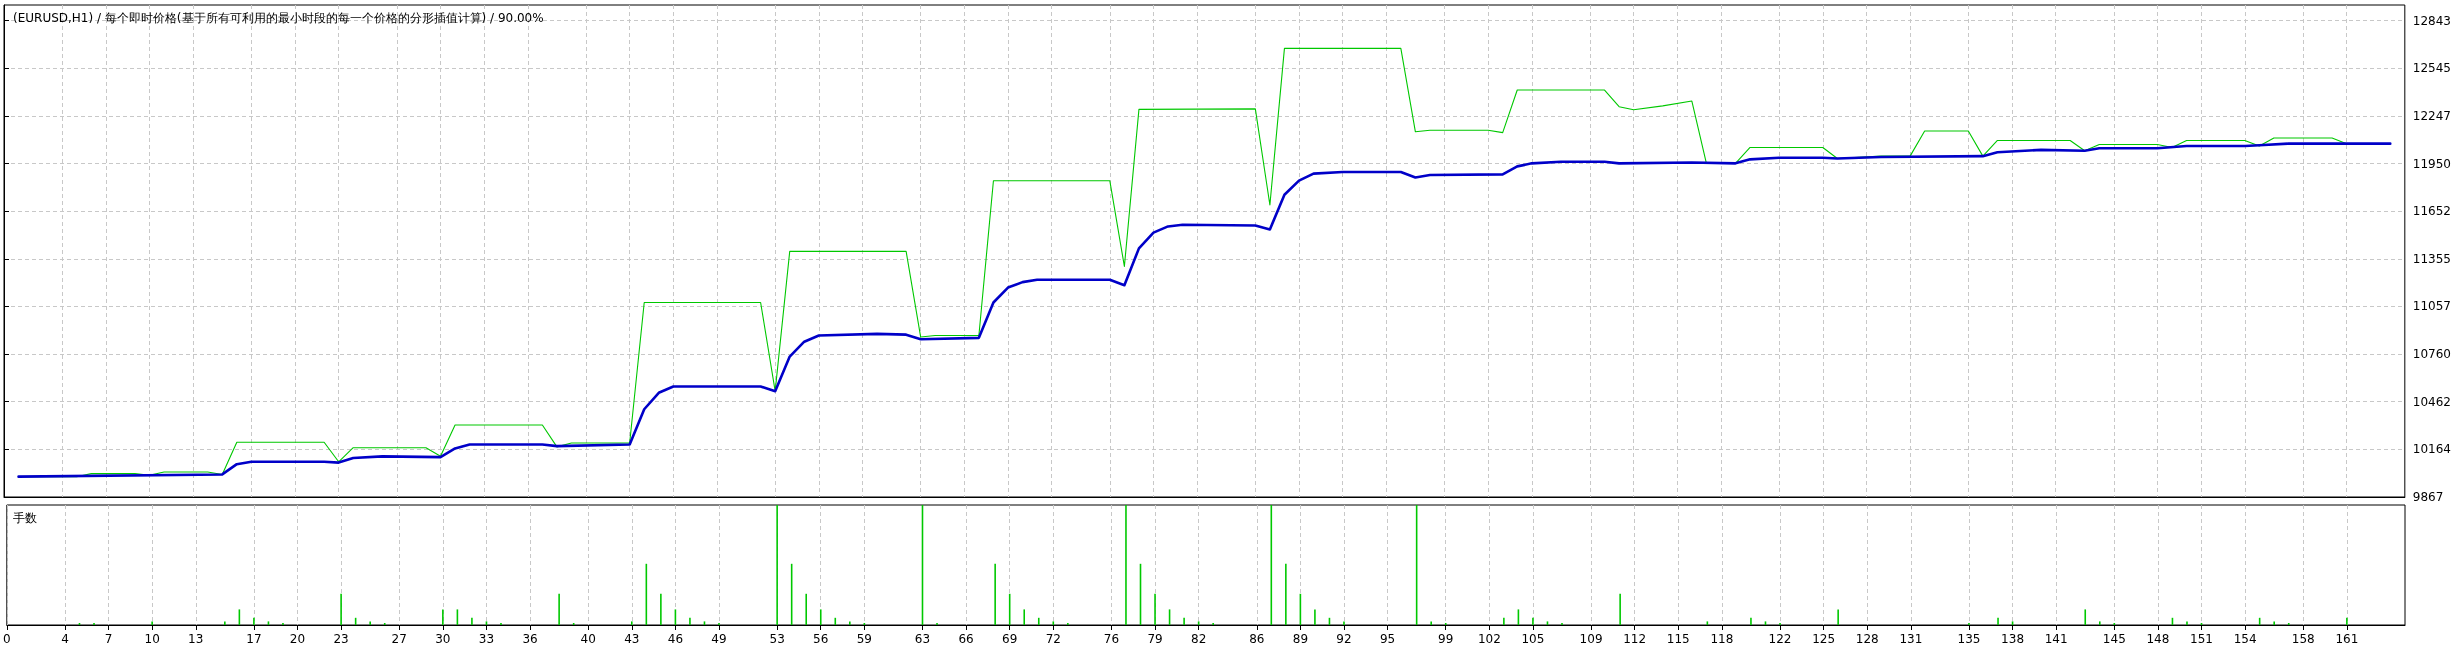 The height and width of the screenshot is (647, 2454). I want to click on x-tick-label: 17, so click(254, 639).